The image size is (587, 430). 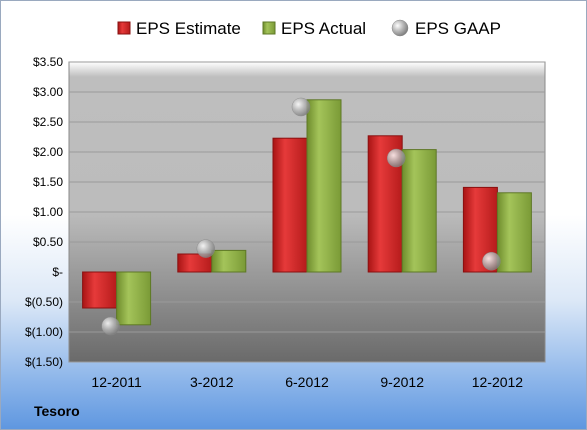 What do you see at coordinates (116, 382) in the screenshot?
I see `x-tick-label: 12-2011` at bounding box center [116, 382].